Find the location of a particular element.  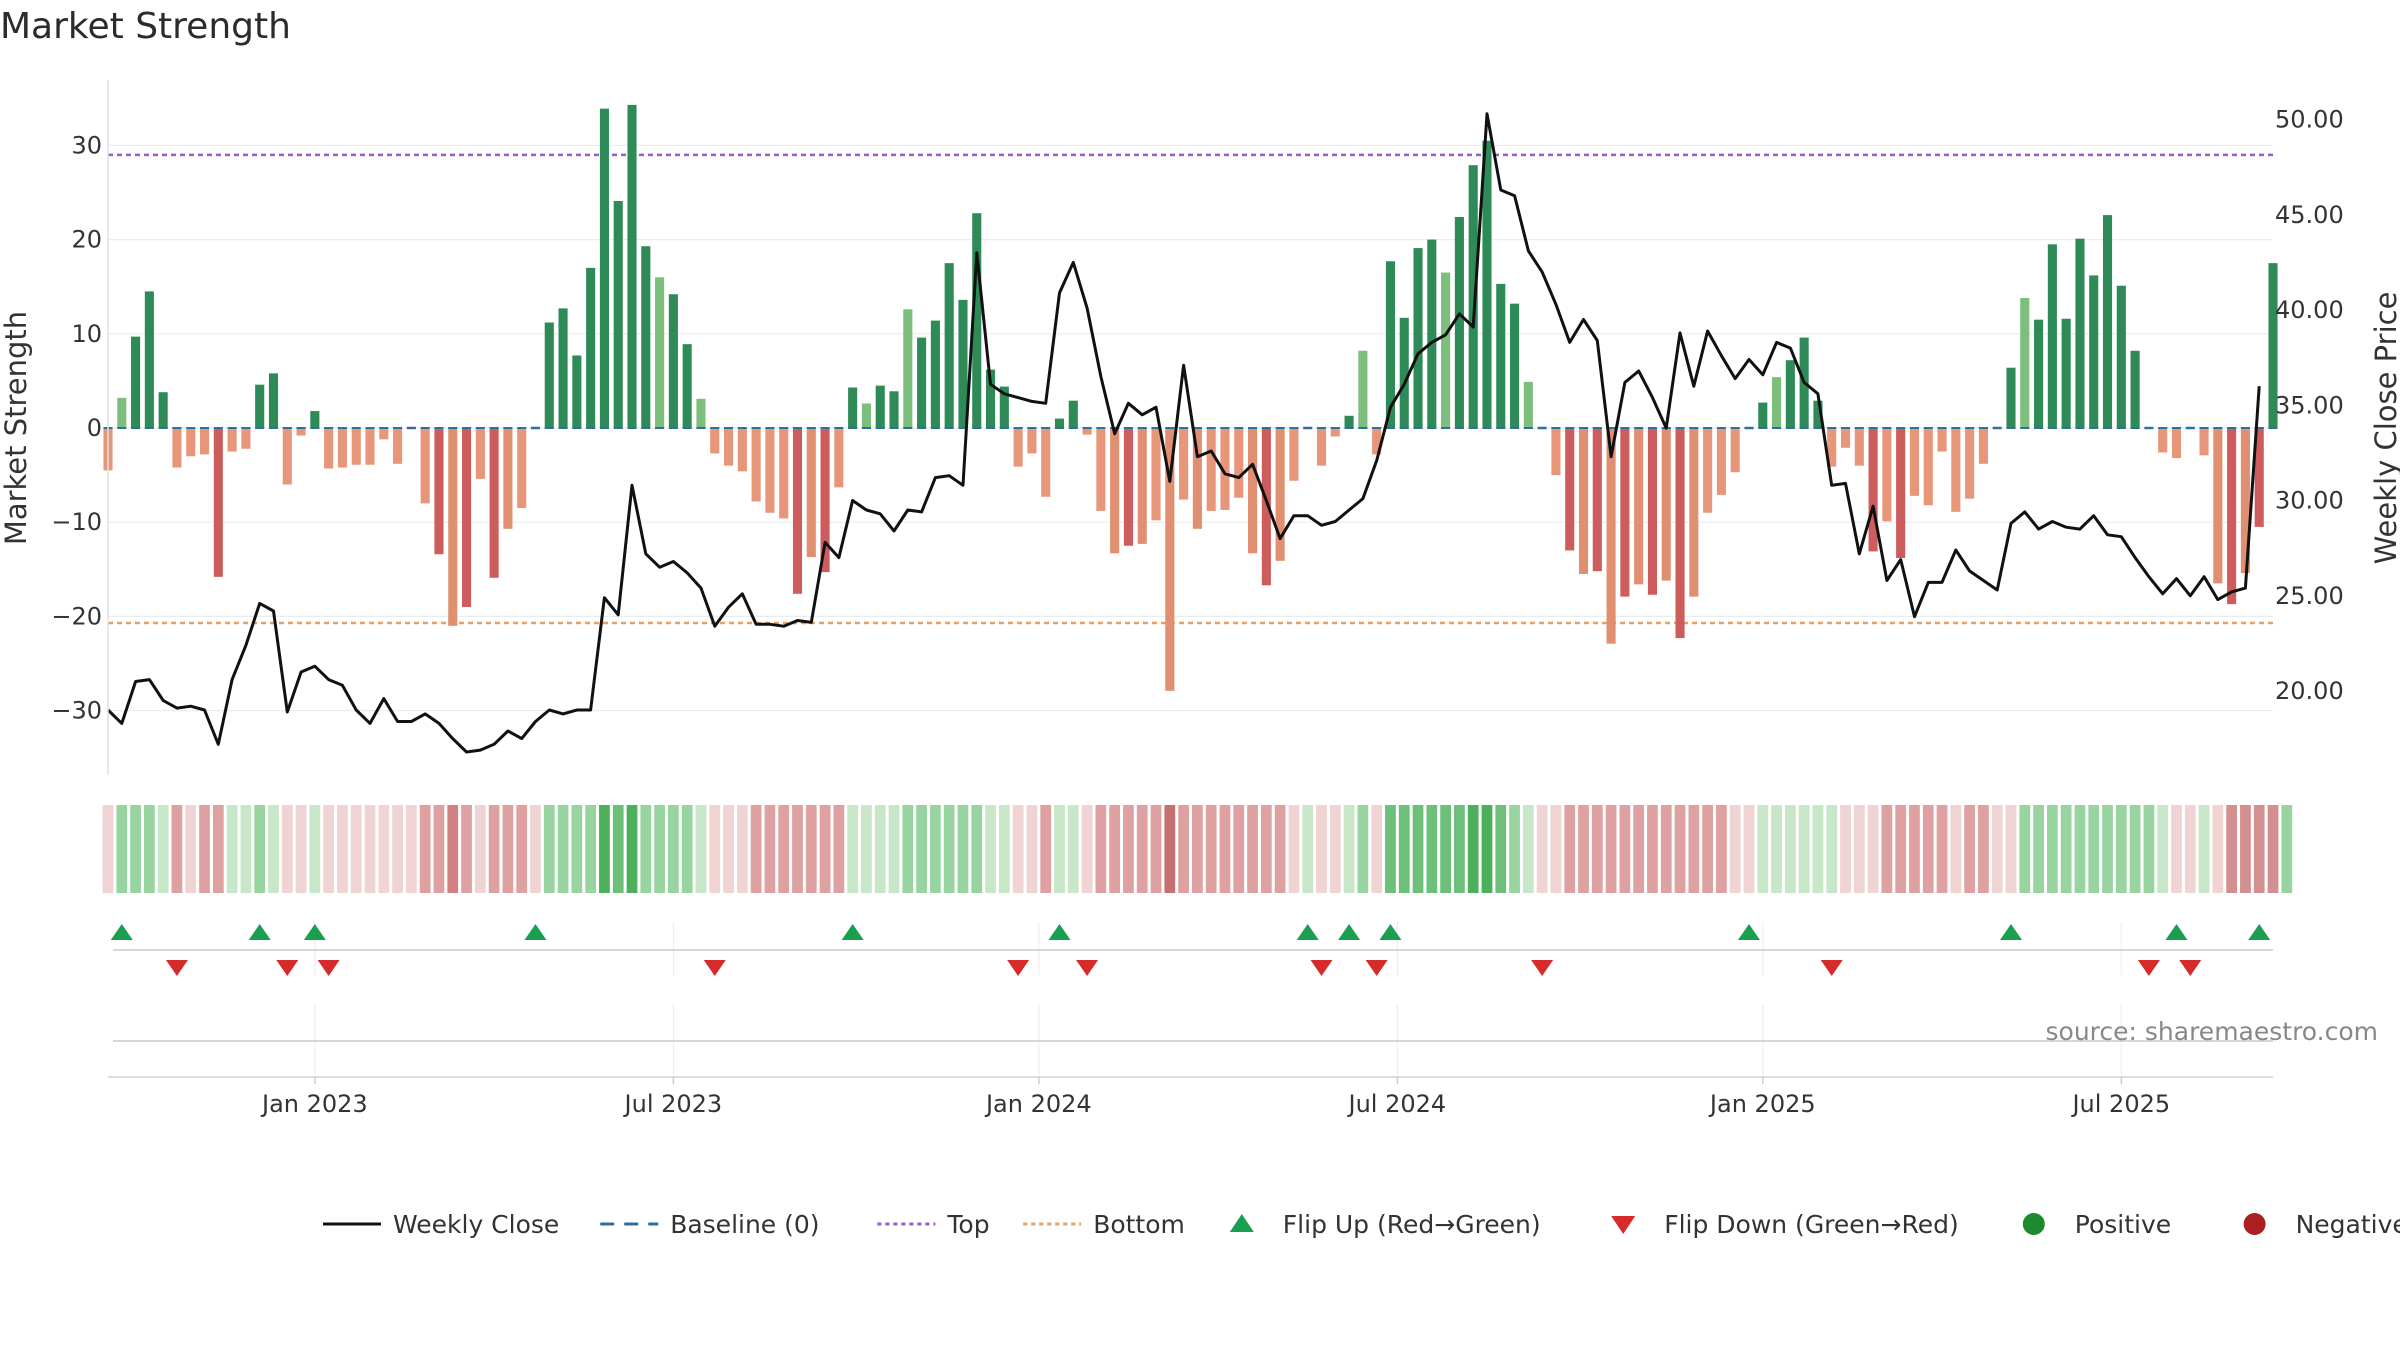

y2-tick-label: 25.00 is located at coordinates (2309, 596).